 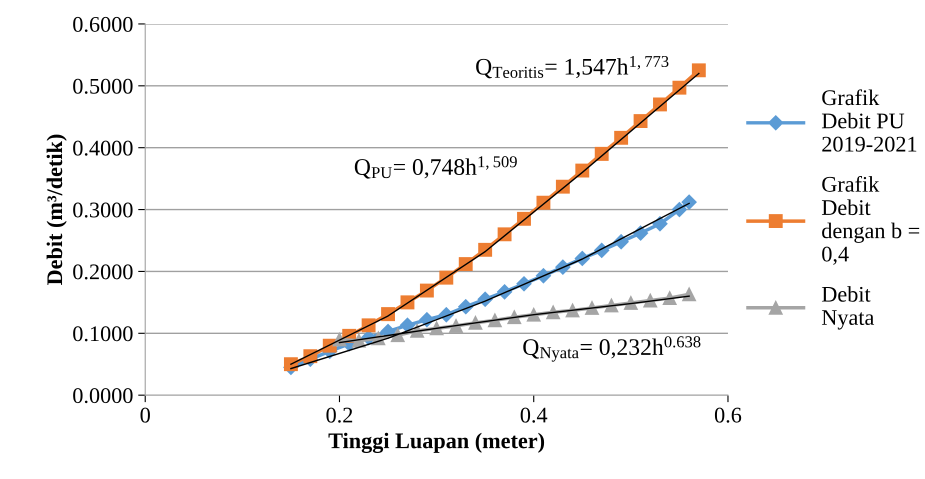 I want to click on x-tick-label: 0.6, so click(x=728, y=415).